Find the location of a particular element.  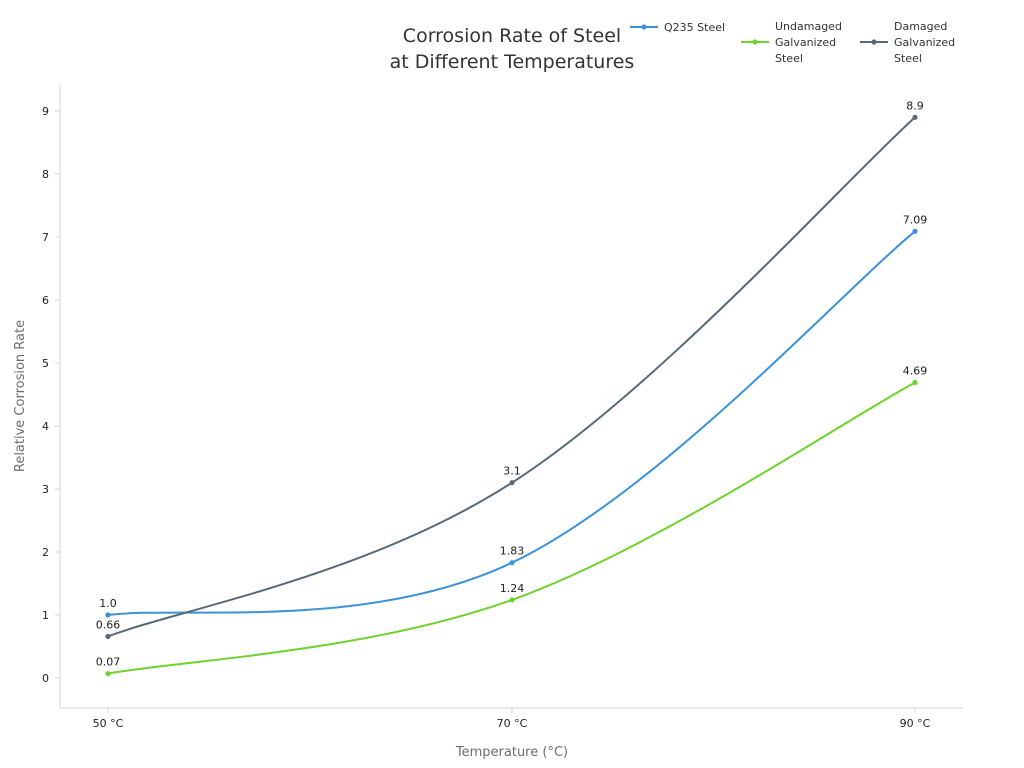

y-tick-label: 2 is located at coordinates (45, 552).